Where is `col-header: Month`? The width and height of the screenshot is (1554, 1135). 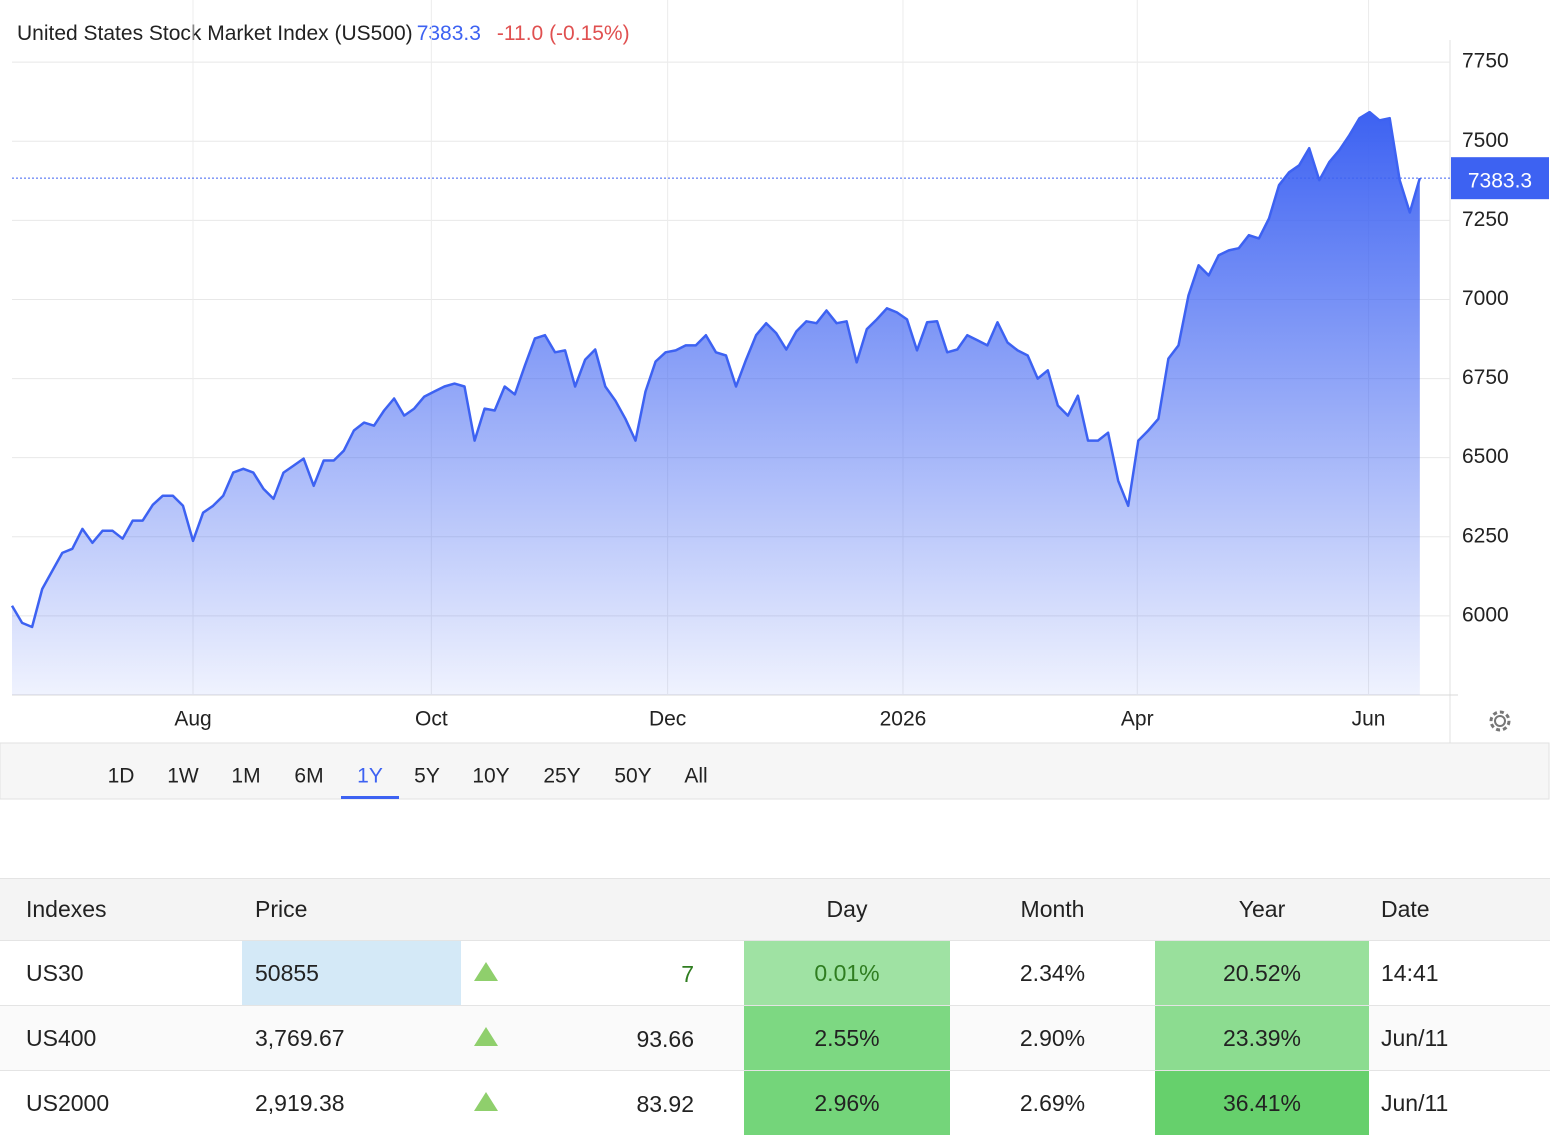 col-header: Month is located at coordinates (1052, 910).